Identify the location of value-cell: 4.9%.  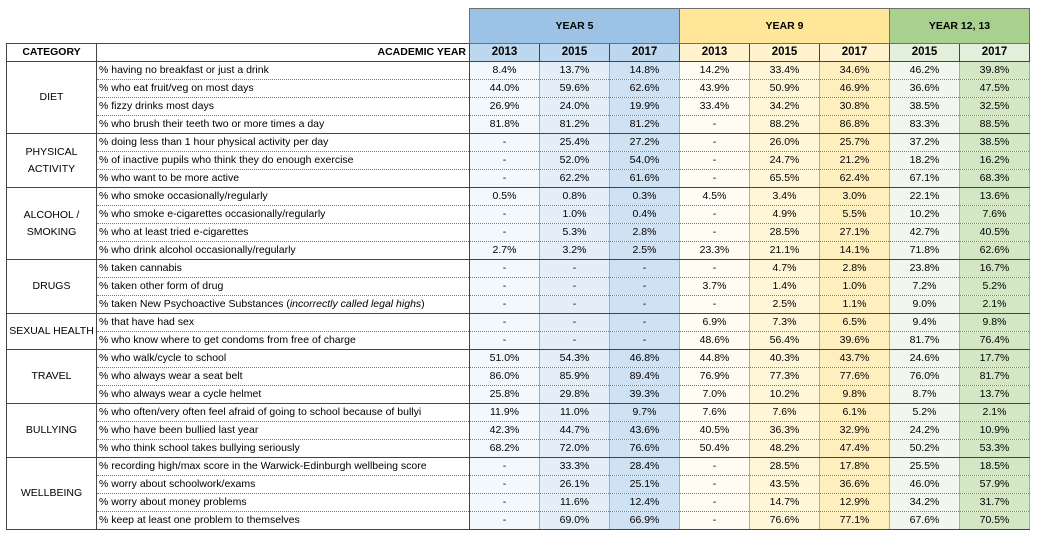
(784, 214).